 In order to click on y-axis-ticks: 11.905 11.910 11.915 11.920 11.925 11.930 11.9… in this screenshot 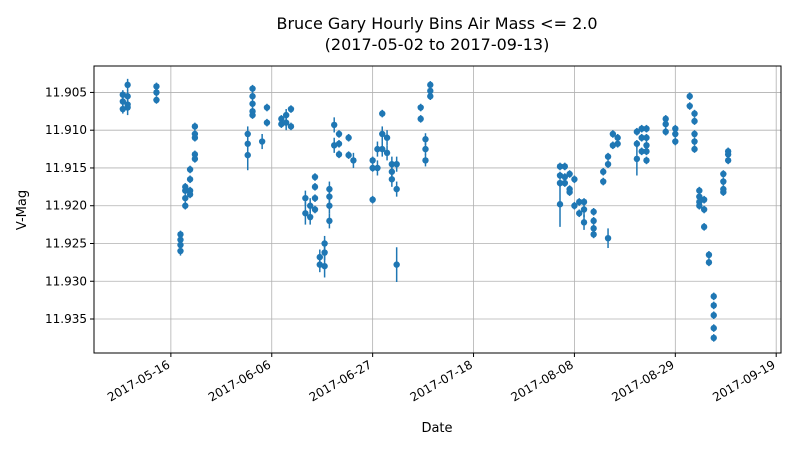, I will do `click(69, 205)`.